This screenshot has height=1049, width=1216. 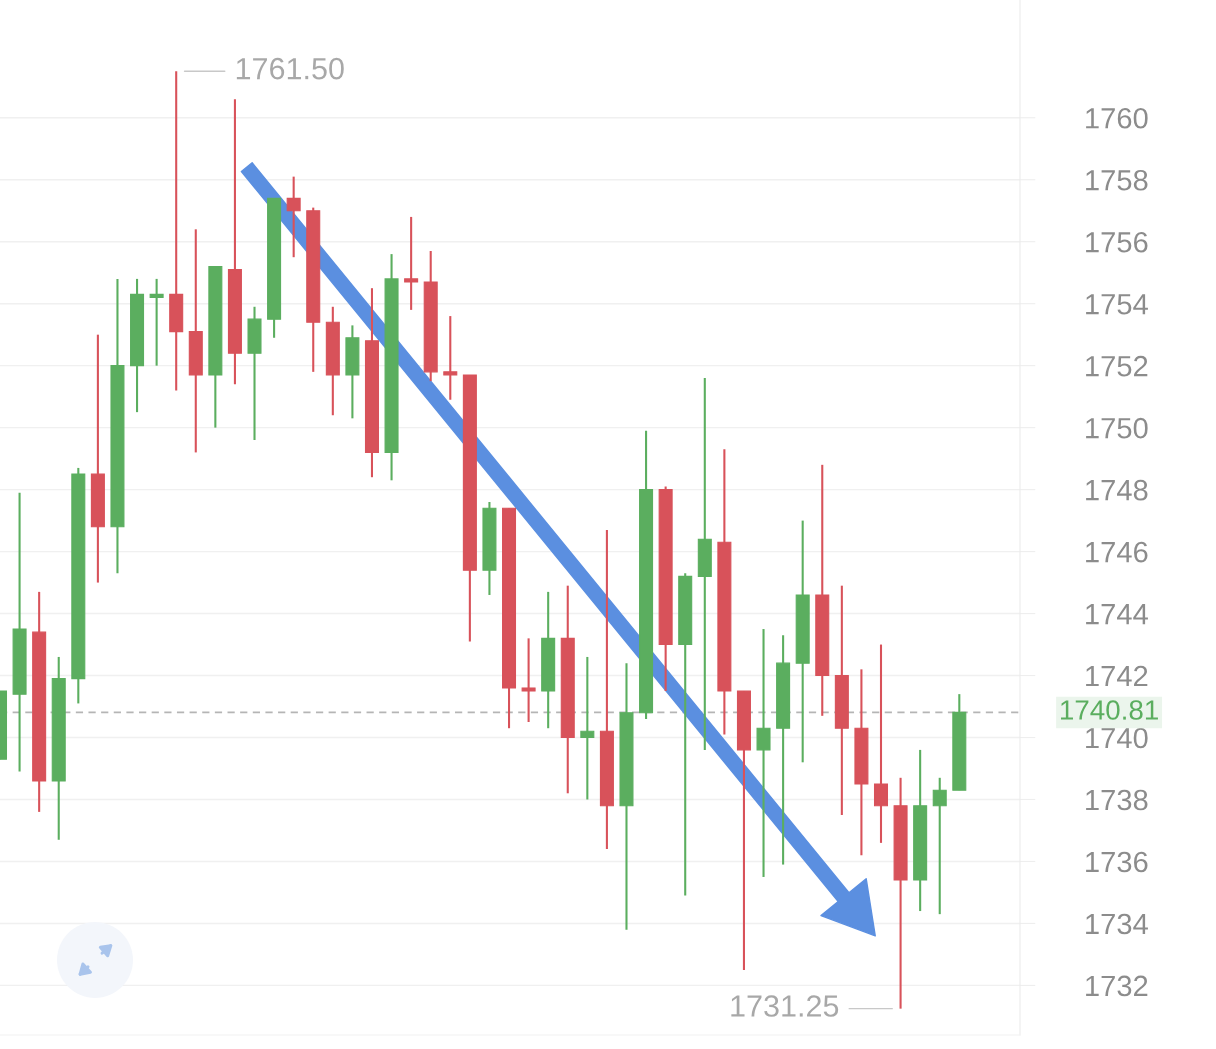 I want to click on y-tick-label: 1742, so click(x=1117, y=676).